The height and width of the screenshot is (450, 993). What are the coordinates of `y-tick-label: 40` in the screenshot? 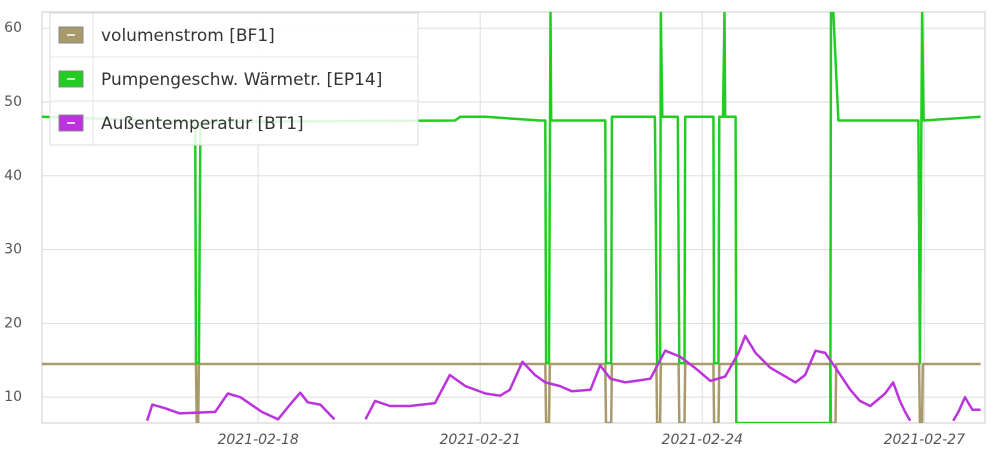 It's located at (13, 176).